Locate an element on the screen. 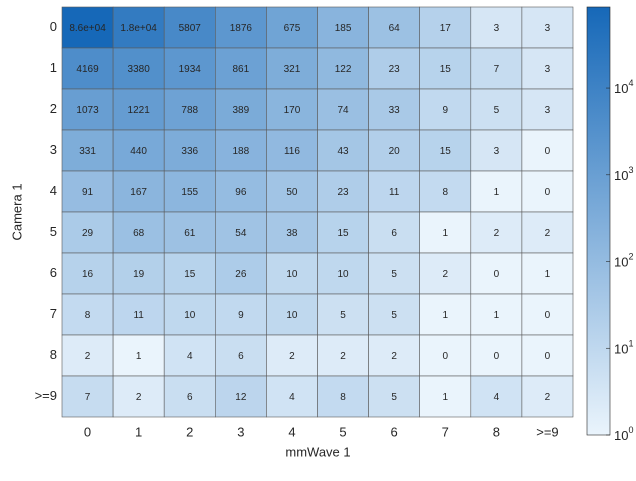  cell-label: 861 is located at coordinates (241, 69).